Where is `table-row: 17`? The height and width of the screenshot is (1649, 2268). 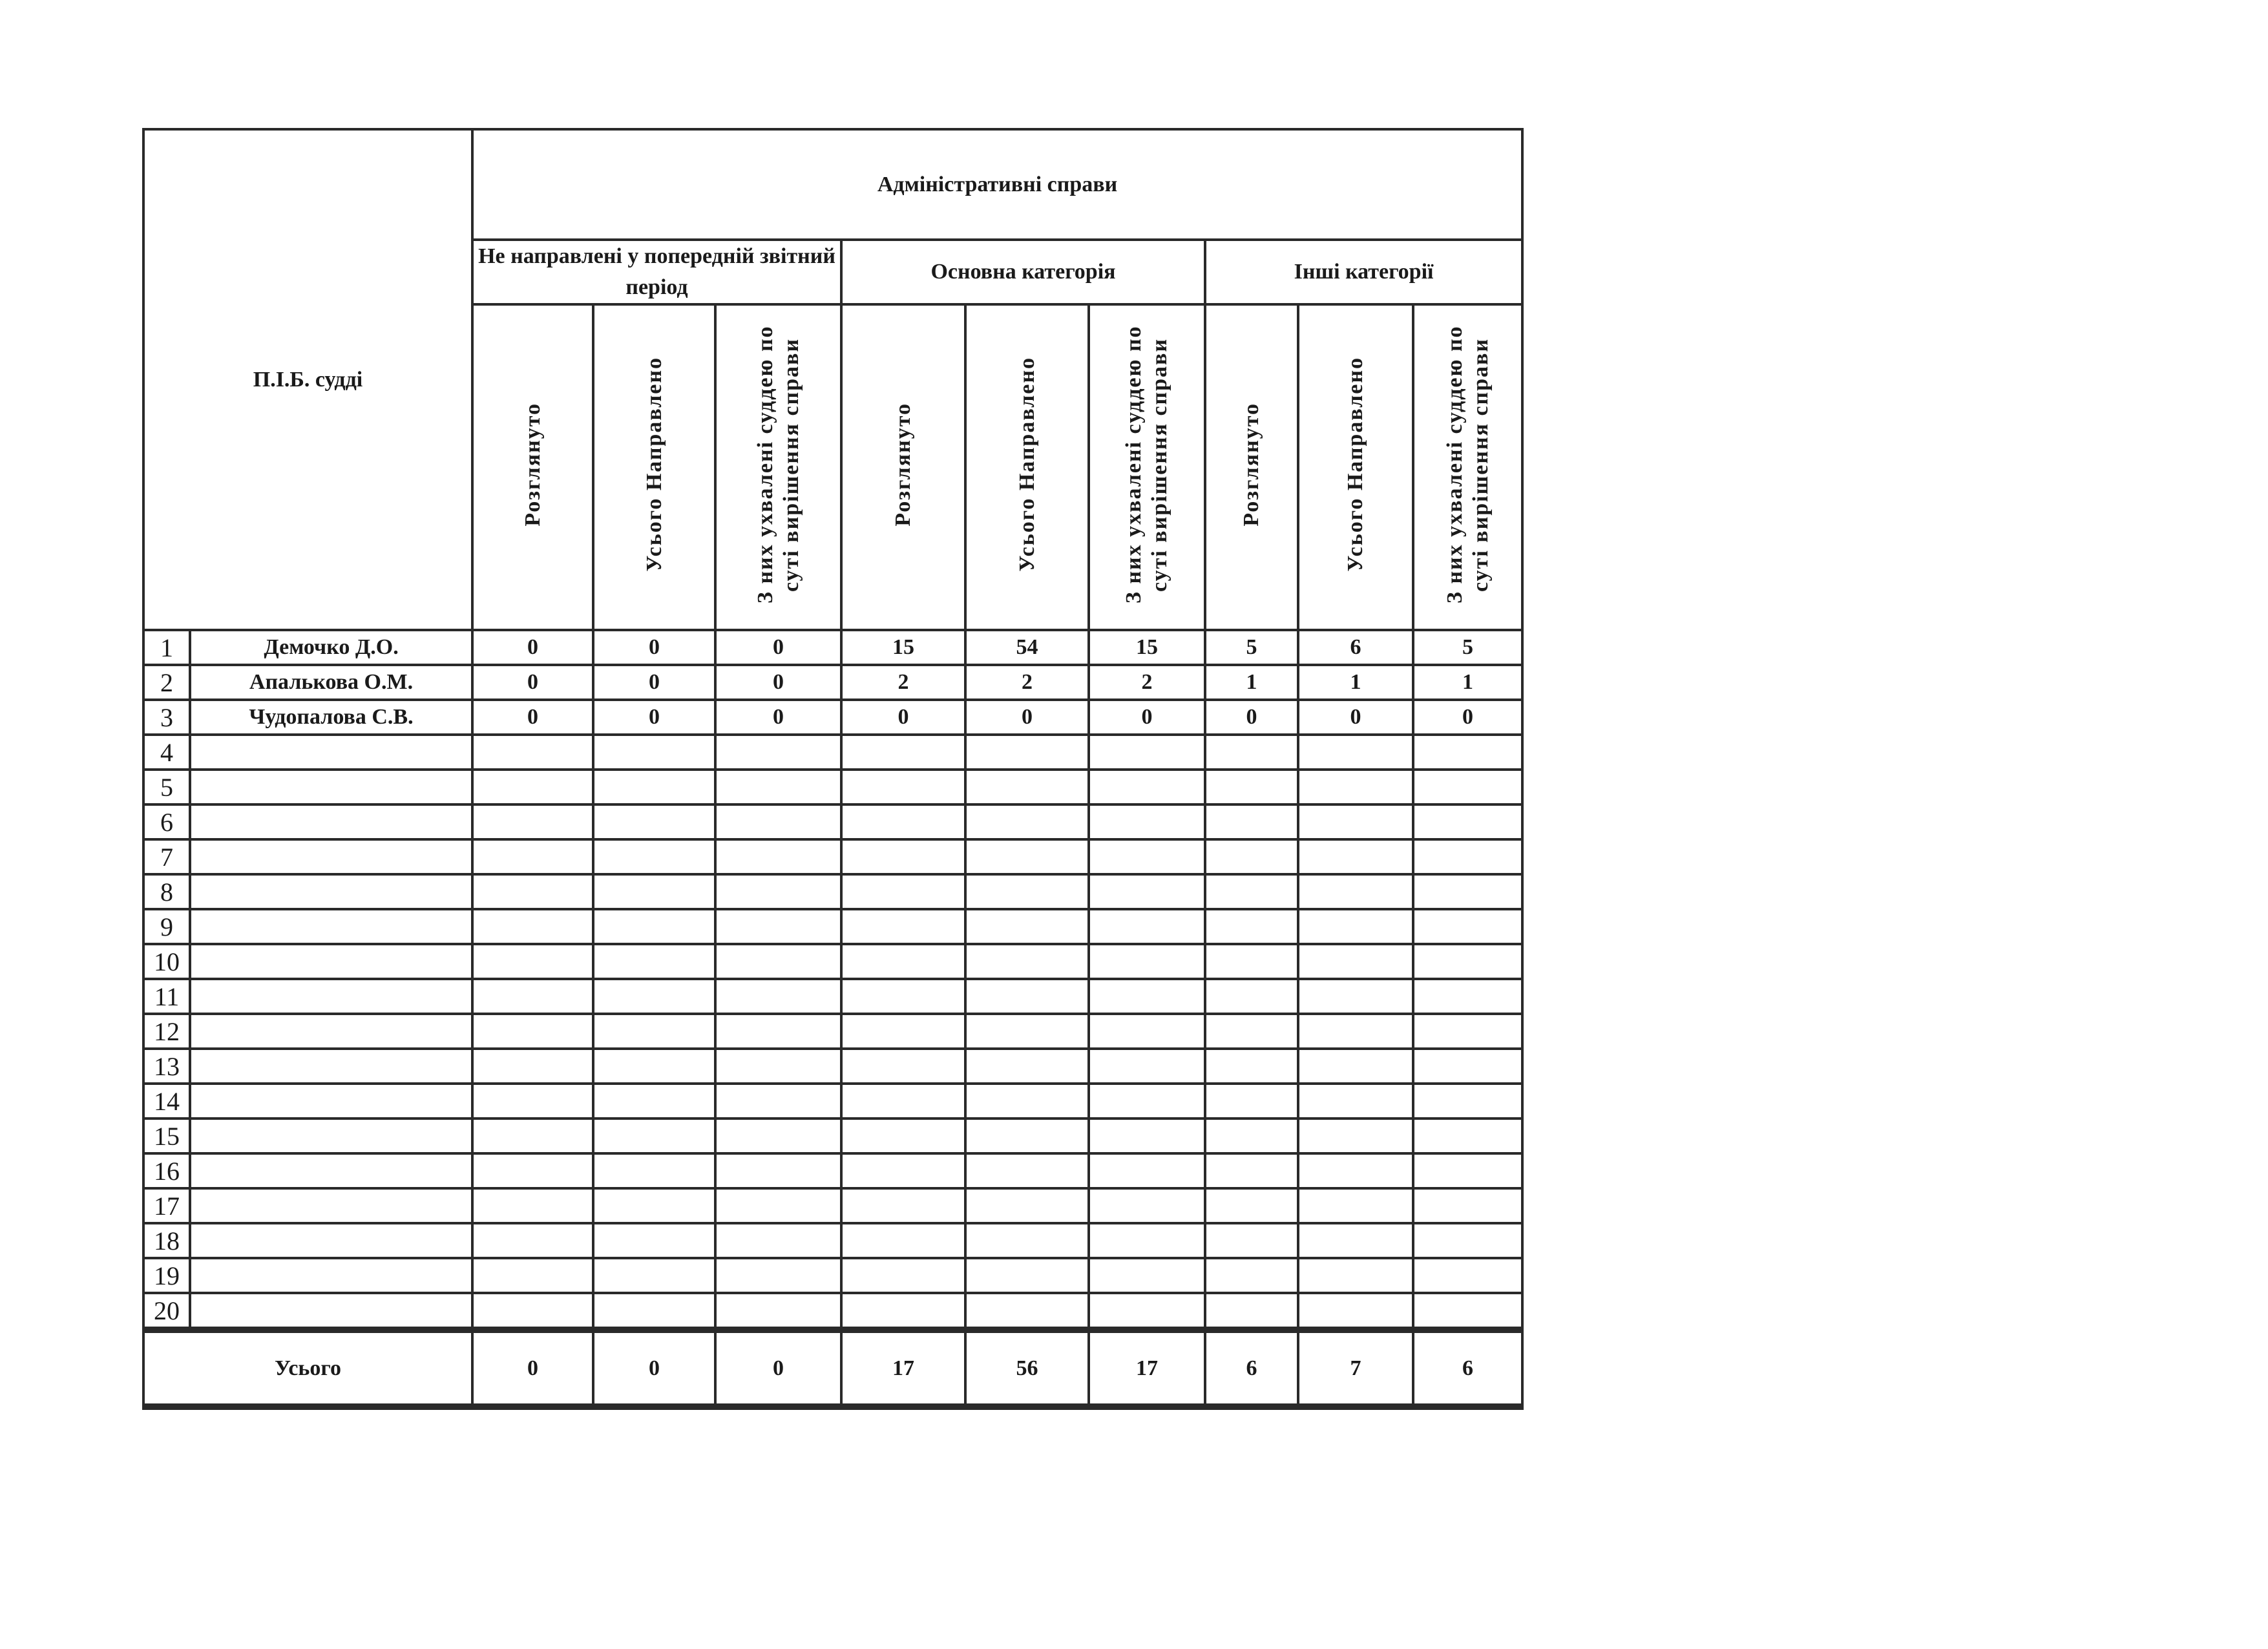
table-row: 17 is located at coordinates (833, 1205).